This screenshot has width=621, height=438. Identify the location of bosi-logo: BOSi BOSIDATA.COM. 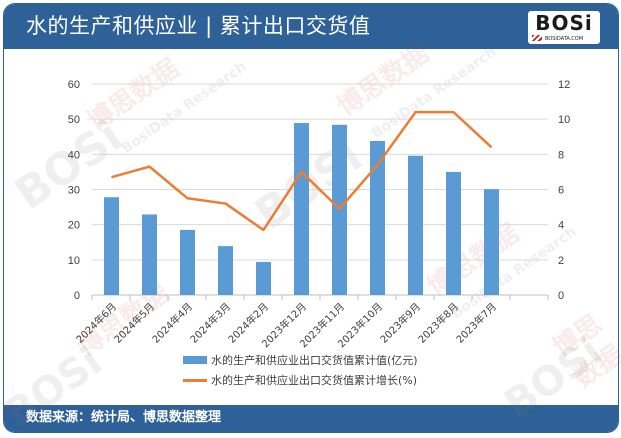
(564, 27).